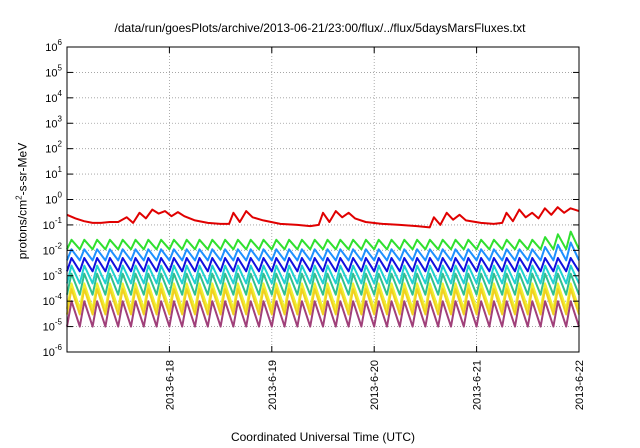  Describe the element at coordinates (323, 437) in the screenshot. I see `x-axis-label: Coordinated Universal Time (UTC)` at that location.